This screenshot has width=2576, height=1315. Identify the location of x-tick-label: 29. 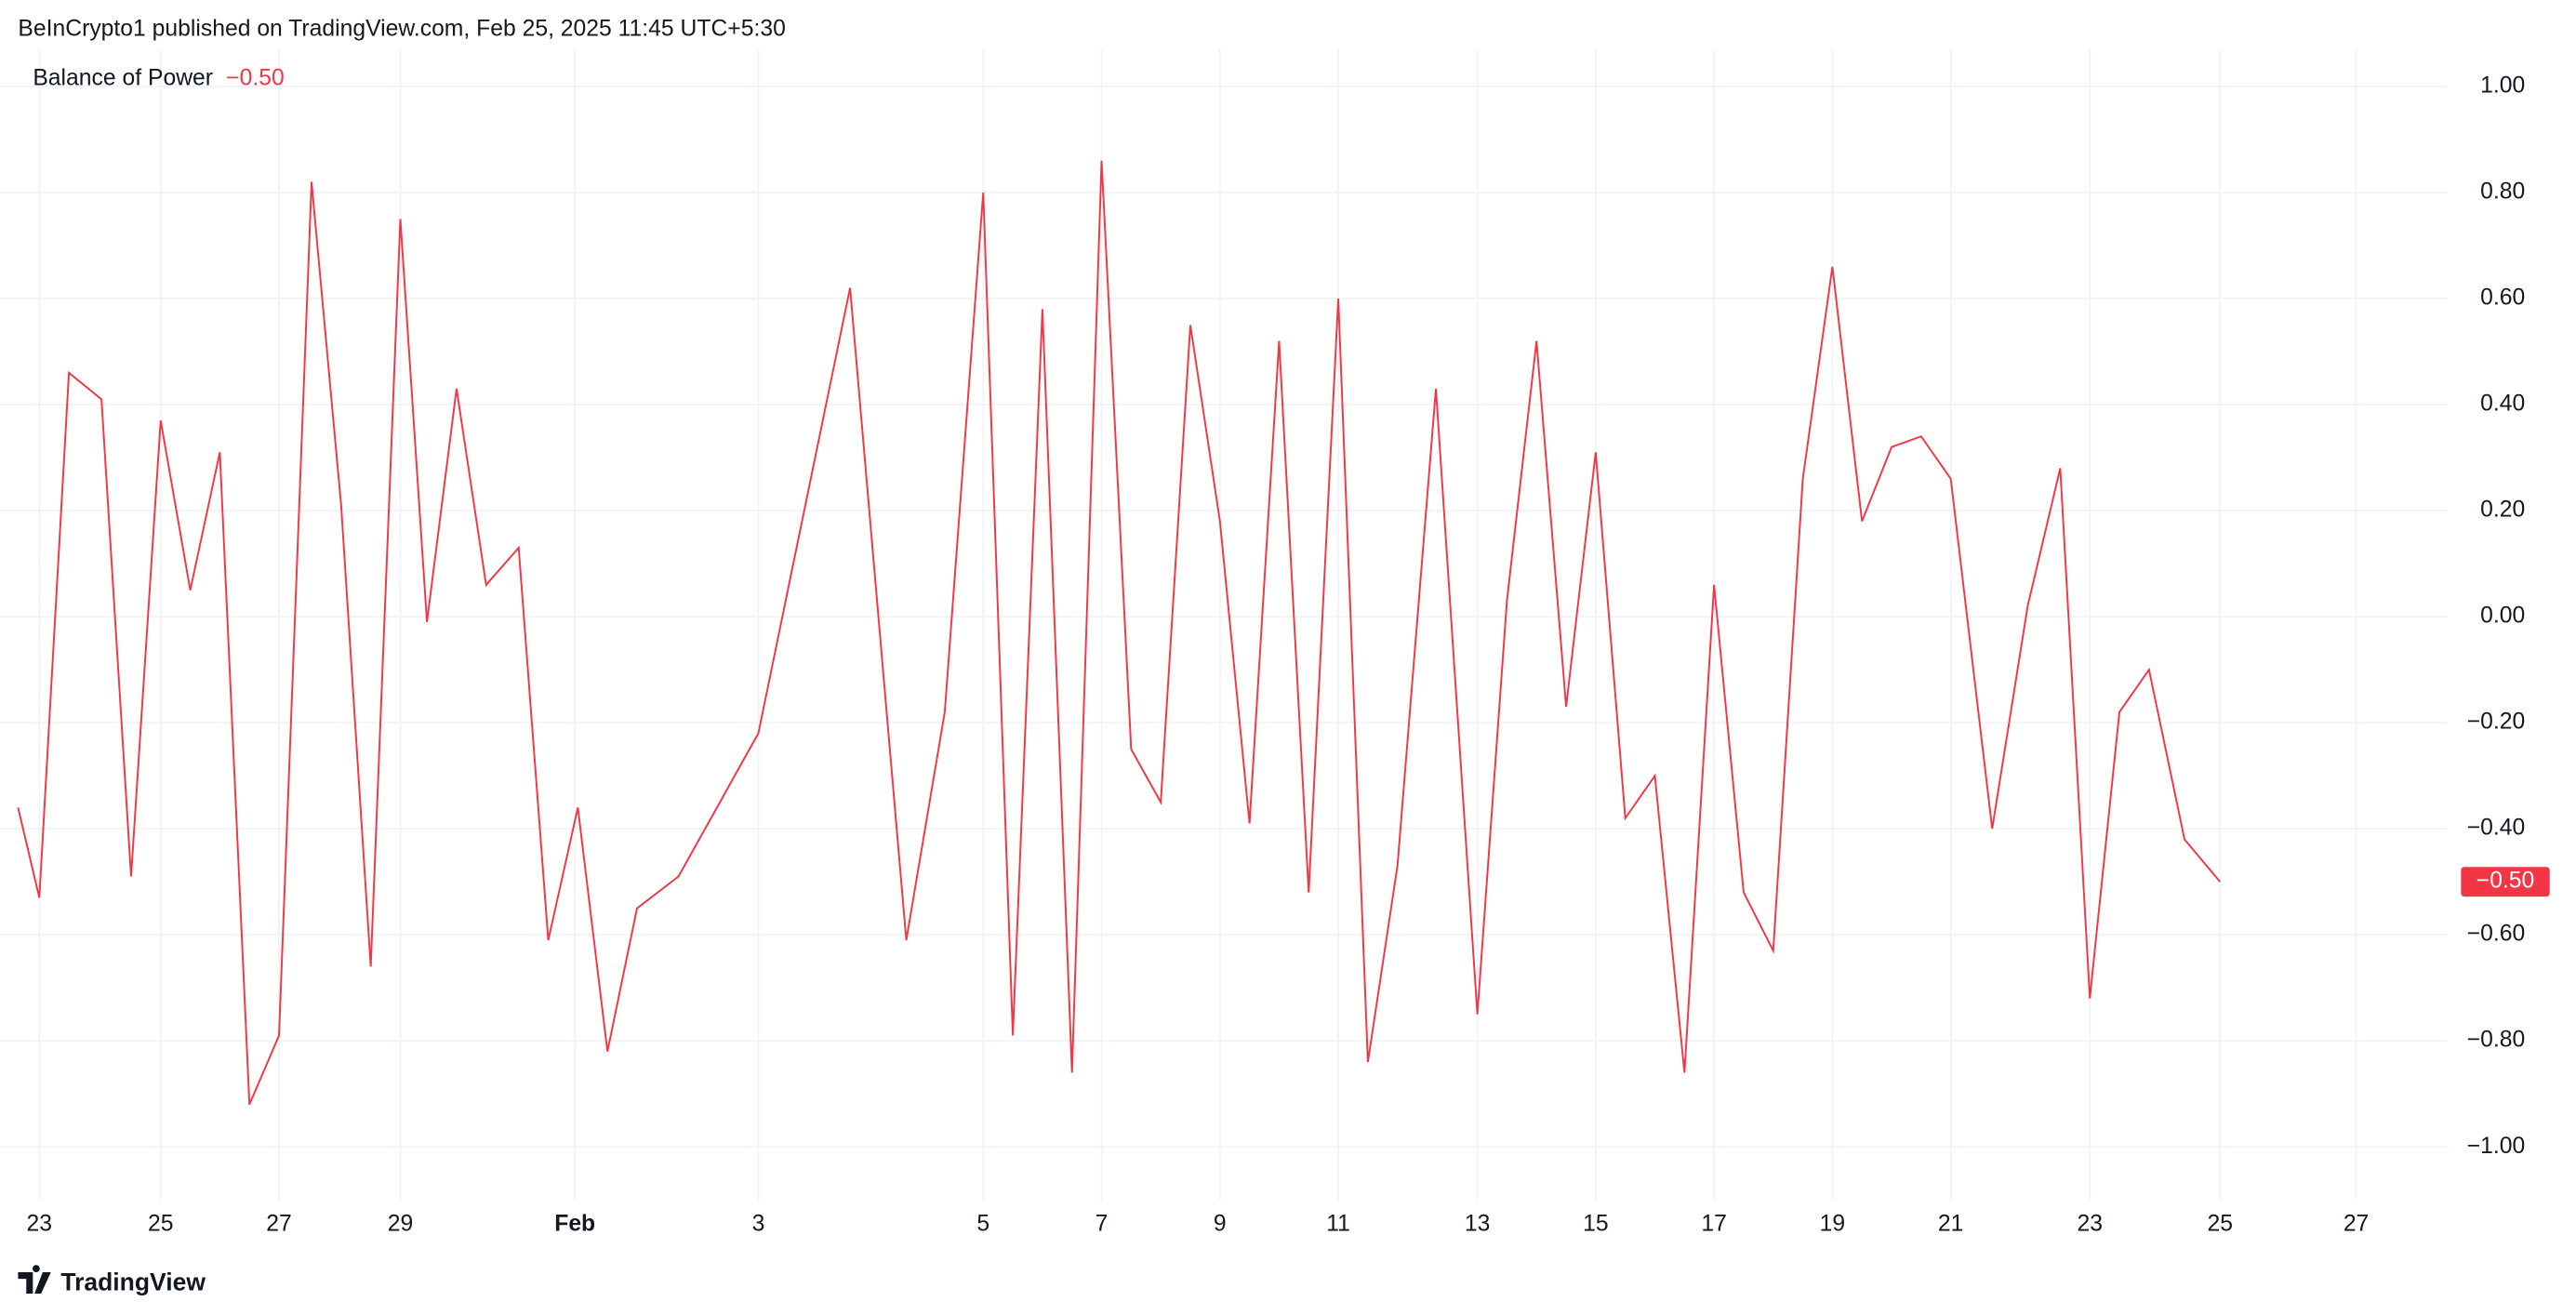
(400, 1223).